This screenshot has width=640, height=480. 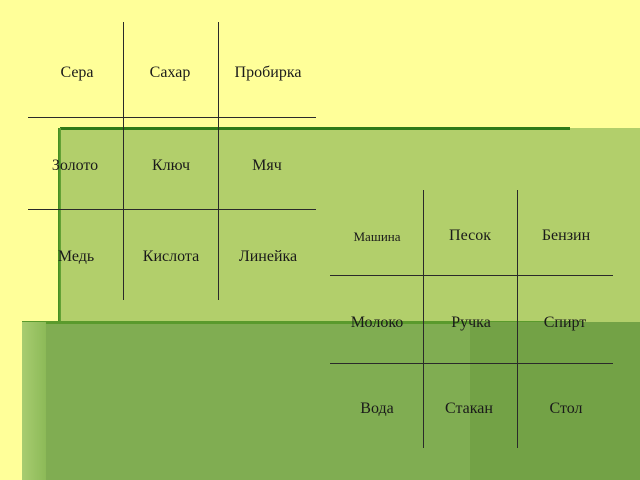 I want to click on background-panel-lower-left-edge, so click(x=34, y=401).